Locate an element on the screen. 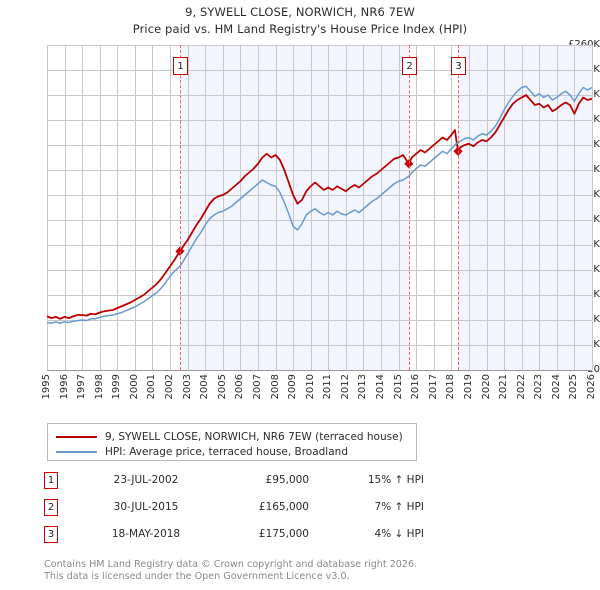 Image resolution: width=600 pixels, height=590 pixels. transaction-flag-1: 1 is located at coordinates (180, 66).